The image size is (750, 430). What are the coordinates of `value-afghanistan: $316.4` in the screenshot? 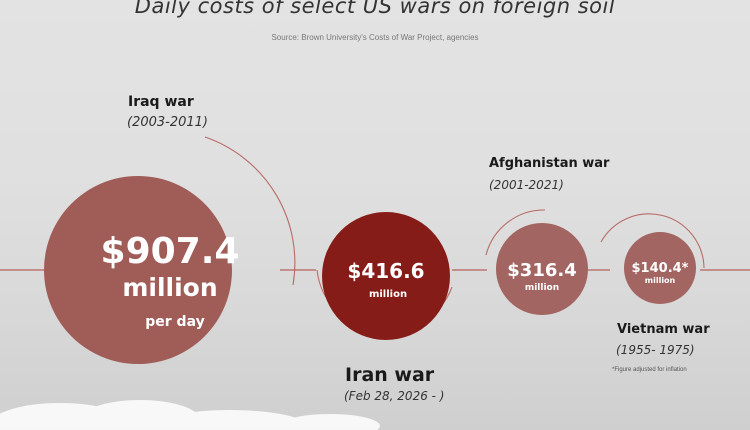 It's located at (541, 270).